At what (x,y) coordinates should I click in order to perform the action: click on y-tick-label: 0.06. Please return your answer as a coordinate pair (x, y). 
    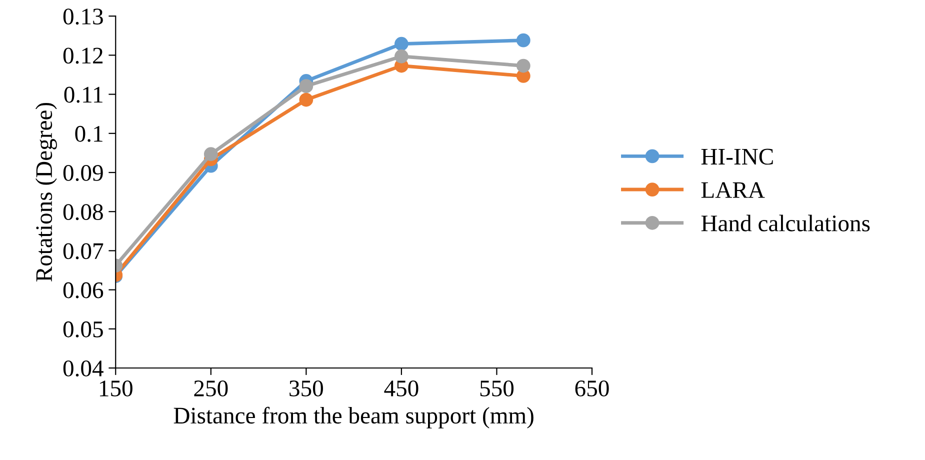
    Looking at the image, I should click on (83, 290).